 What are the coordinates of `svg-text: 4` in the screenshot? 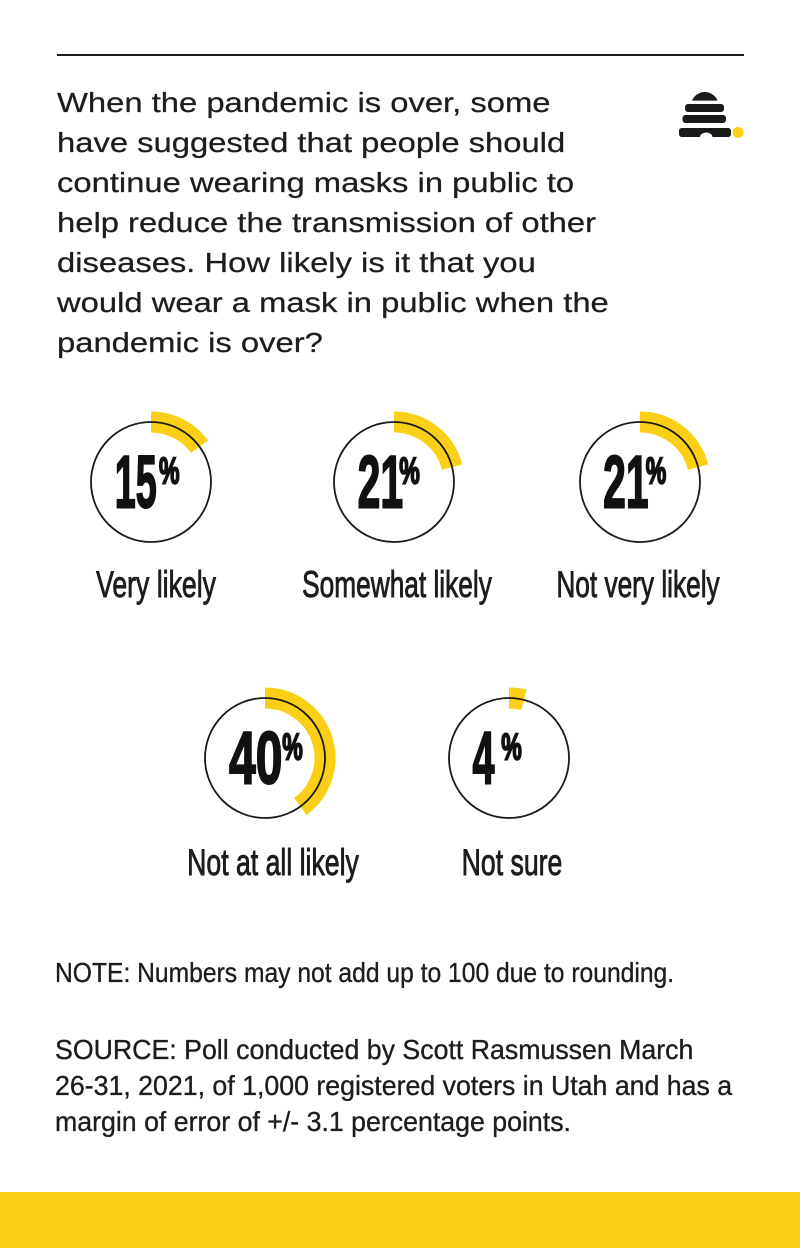 It's located at (483, 757).